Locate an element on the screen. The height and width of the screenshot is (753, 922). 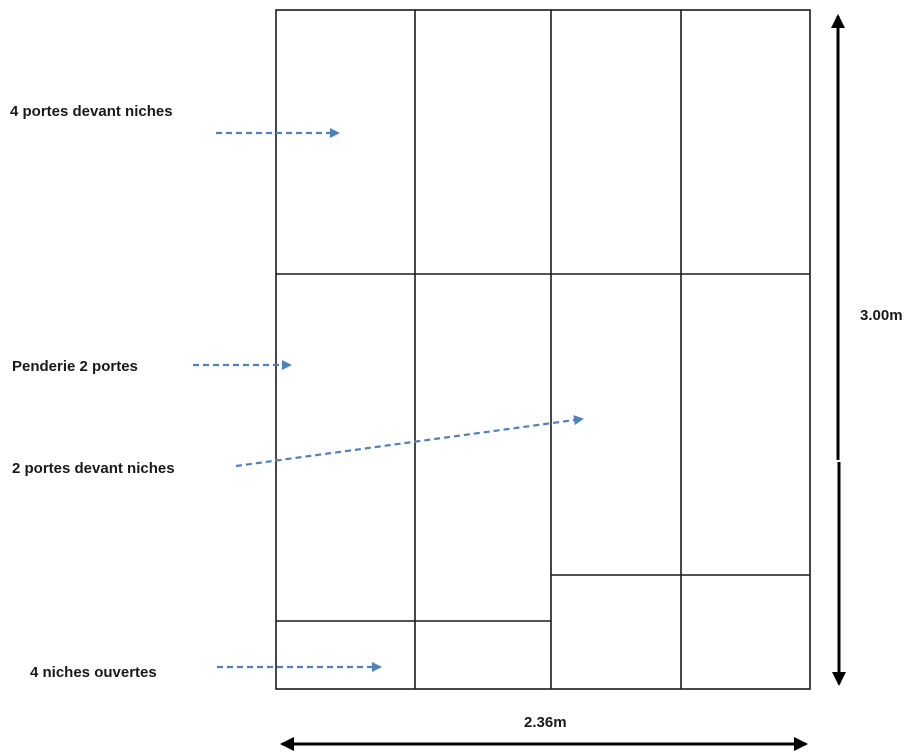
width-label: 2.36m is located at coordinates (545, 722).